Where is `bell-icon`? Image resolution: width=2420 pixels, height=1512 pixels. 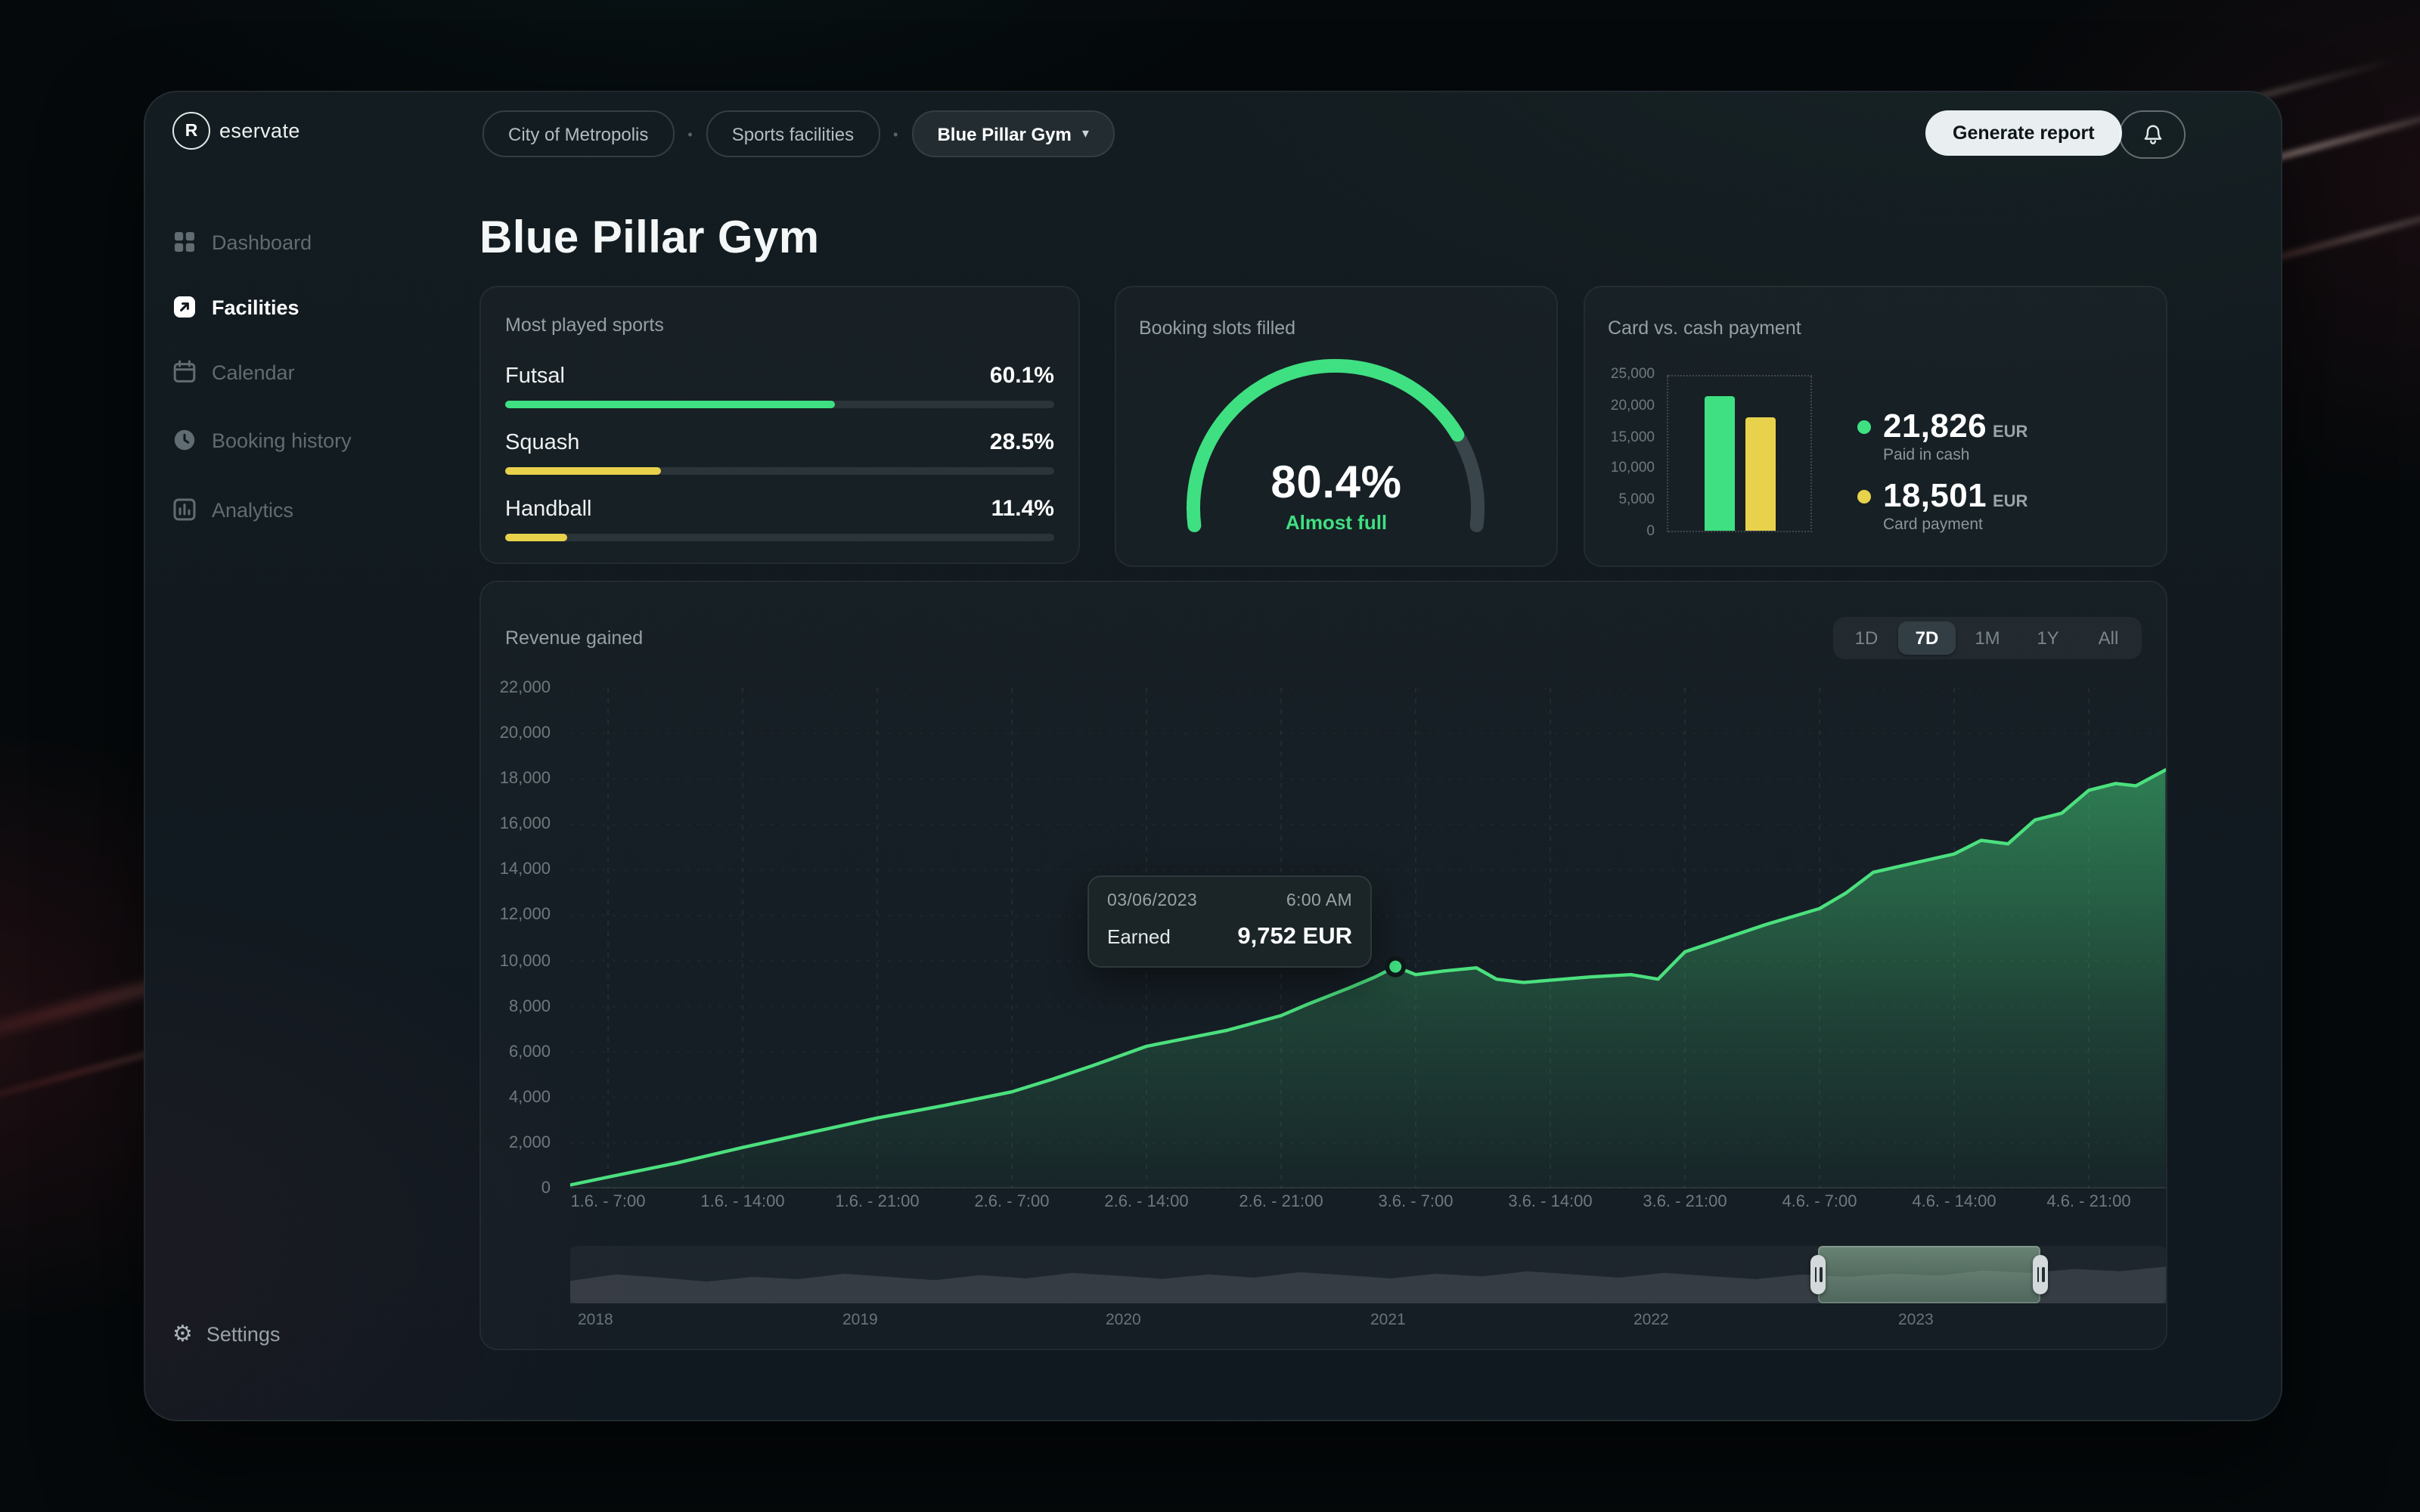
bell-icon is located at coordinates (2152, 134).